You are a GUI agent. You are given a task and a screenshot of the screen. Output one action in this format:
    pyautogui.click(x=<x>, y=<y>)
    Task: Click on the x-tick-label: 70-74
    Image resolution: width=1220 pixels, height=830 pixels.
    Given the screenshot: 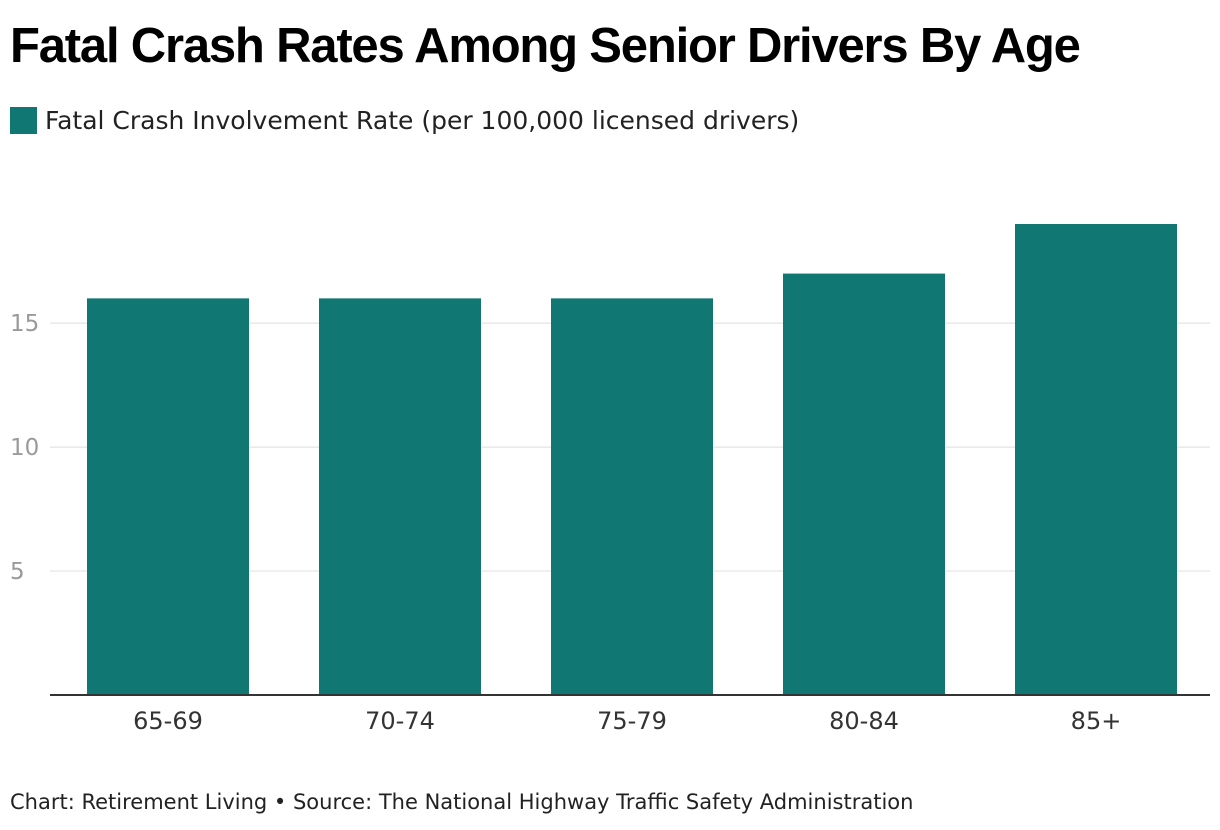 What is the action you would take?
    pyautogui.click(x=400, y=721)
    